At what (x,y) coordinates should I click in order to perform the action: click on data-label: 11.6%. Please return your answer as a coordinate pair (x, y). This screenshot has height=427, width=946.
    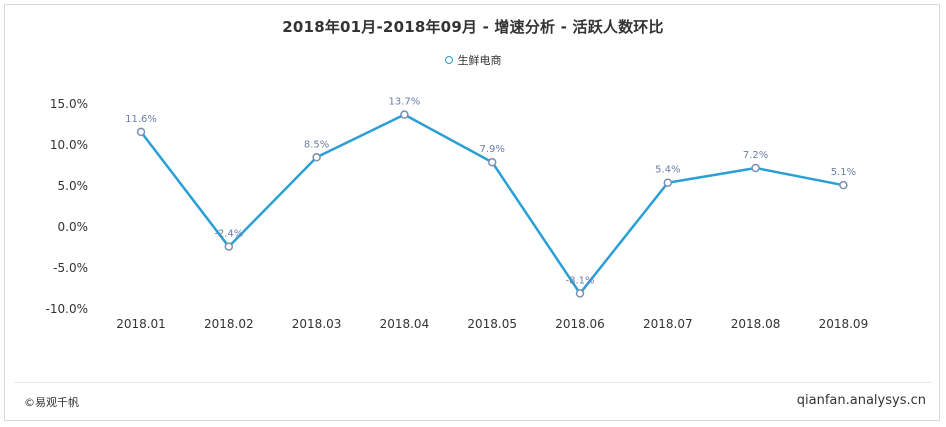
    Looking at the image, I should click on (141, 119).